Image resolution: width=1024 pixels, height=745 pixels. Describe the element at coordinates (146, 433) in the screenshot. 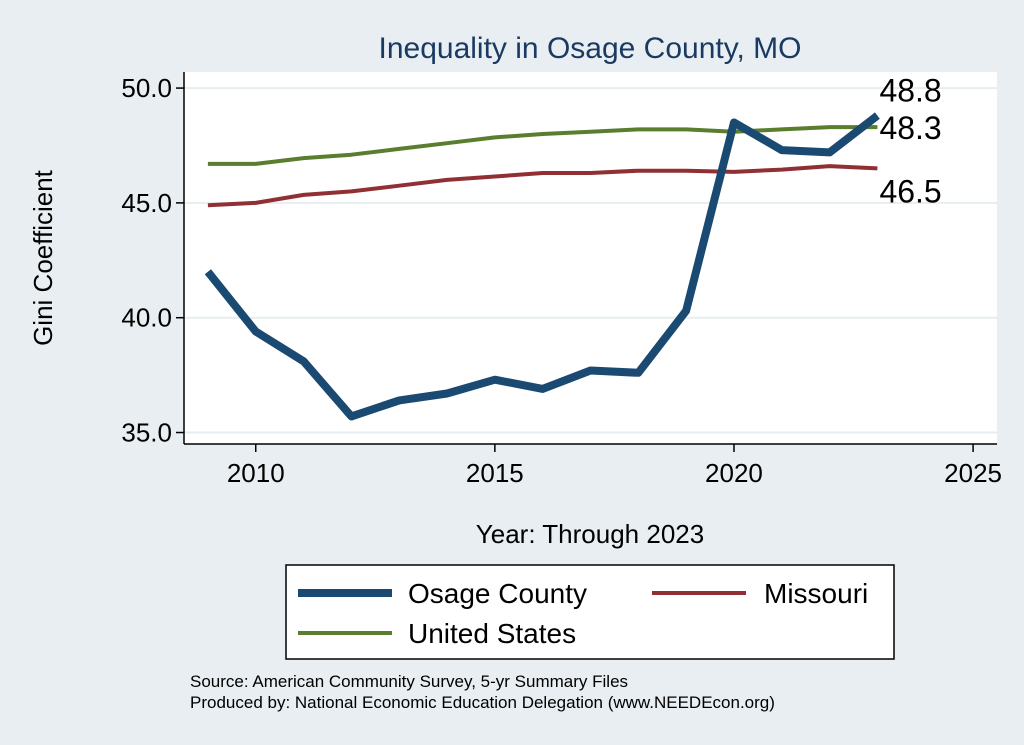

I see `y-tick-label: 35.0` at that location.